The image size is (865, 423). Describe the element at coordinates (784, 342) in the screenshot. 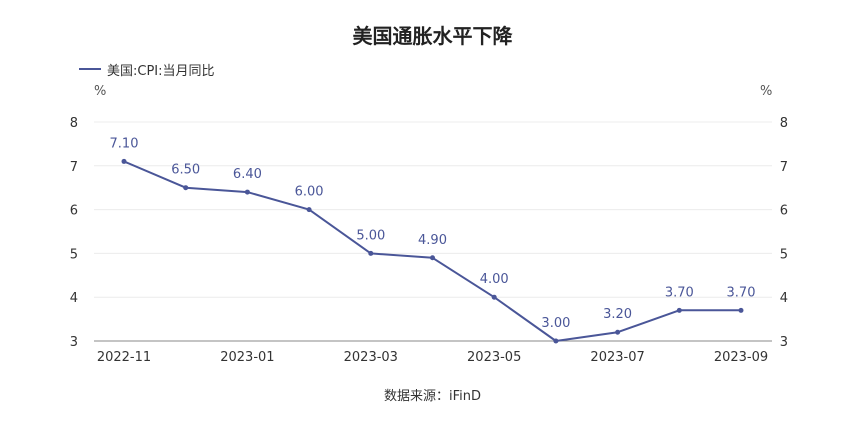

I see `y-tick-label-right: 3` at that location.